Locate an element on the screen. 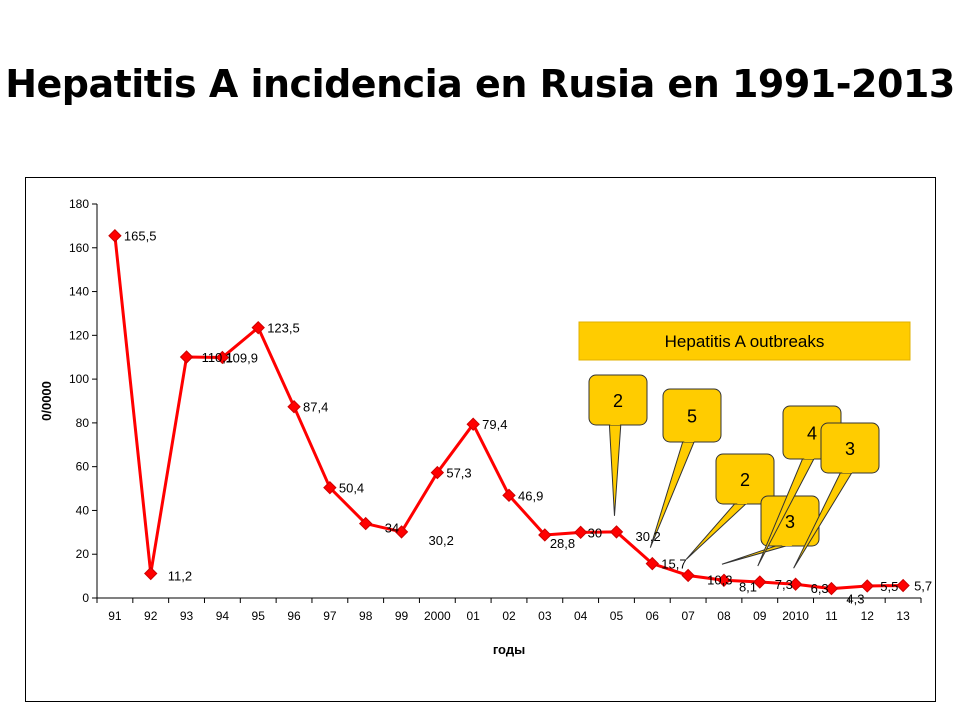 Image resolution: width=960 pixels, height=720 pixels. outbreaks-annotation: Hepatitis A outbreaks is located at coordinates (744, 341).